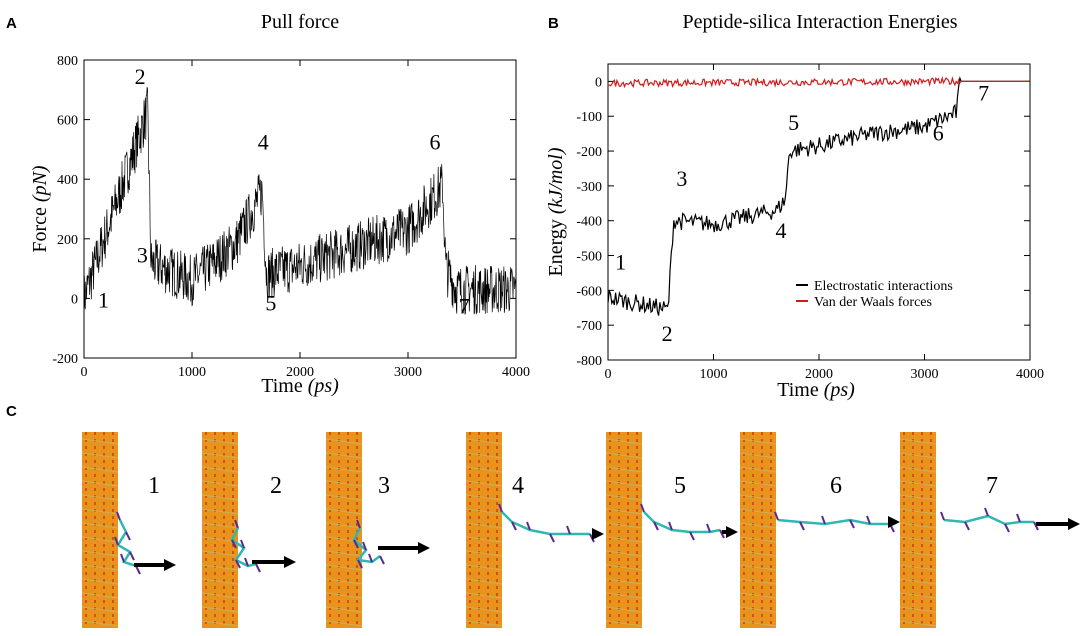 The width and height of the screenshot is (1084, 636). What do you see at coordinates (103, 299) in the screenshot?
I see `event-marker-1: 1` at bounding box center [103, 299].